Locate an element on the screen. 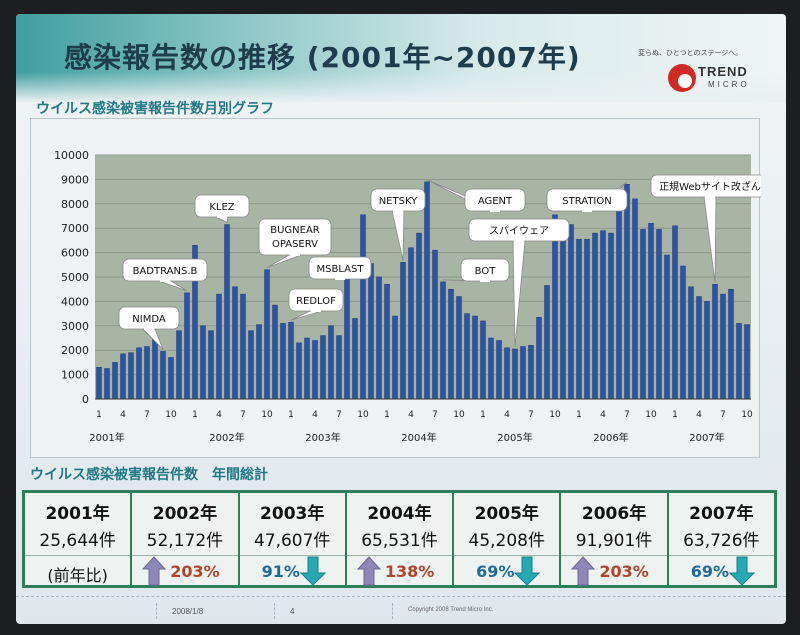 Image resolution: width=800 pixels, height=635 pixels. yoy-percent: 91% is located at coordinates (280, 571).